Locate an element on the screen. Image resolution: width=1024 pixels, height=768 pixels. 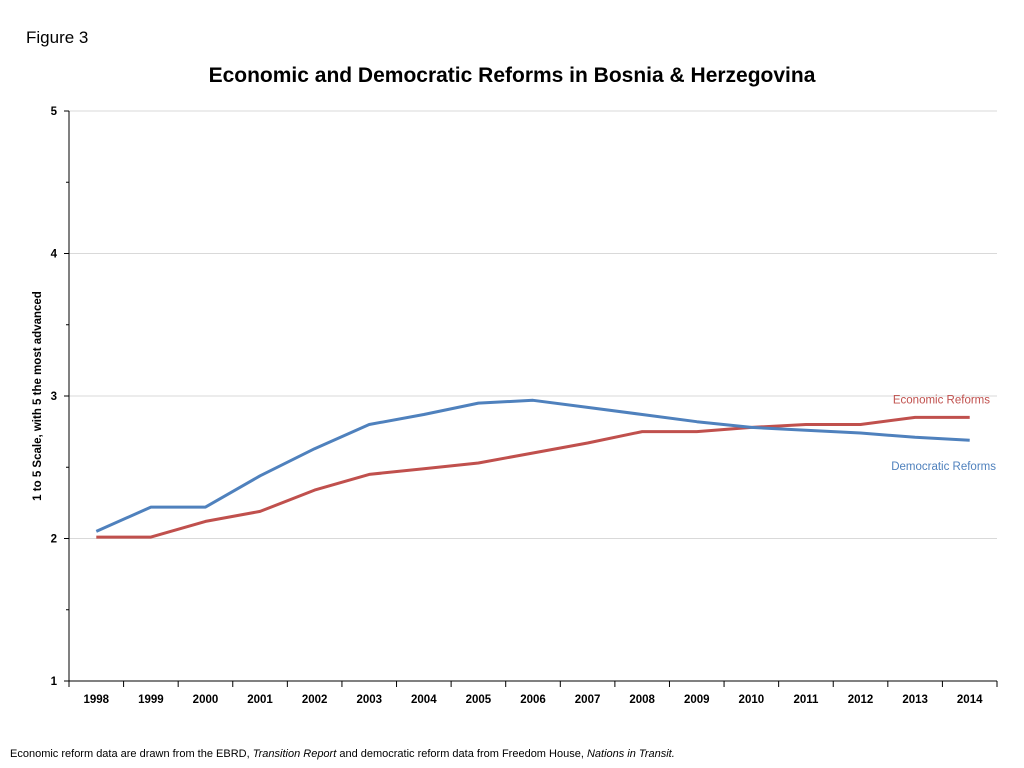
x-tick-label: 2000 is located at coordinates (206, 700).